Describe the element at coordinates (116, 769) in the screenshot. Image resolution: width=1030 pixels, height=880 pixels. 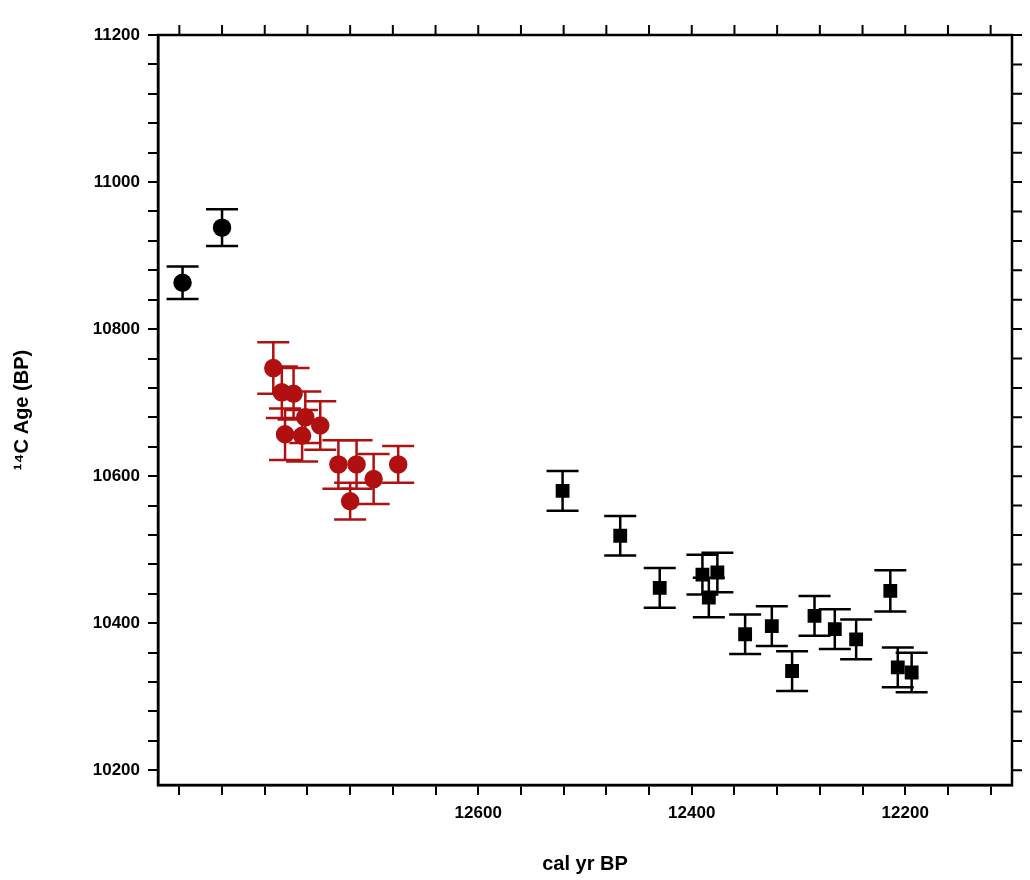
I see `y-tick-label: 10200` at that location.